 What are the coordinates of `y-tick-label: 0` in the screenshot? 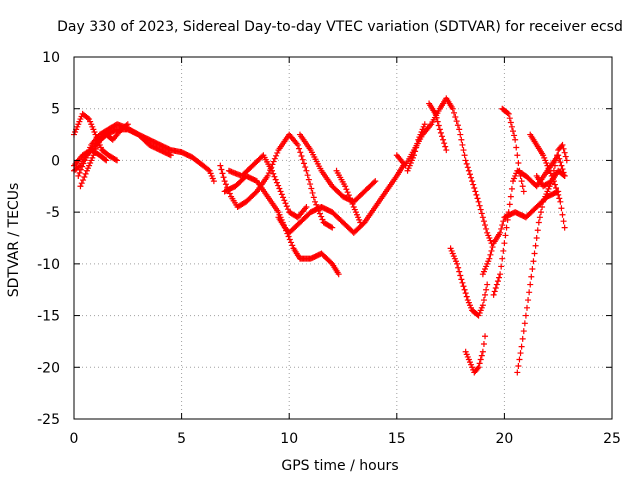 It's located at (55, 161).